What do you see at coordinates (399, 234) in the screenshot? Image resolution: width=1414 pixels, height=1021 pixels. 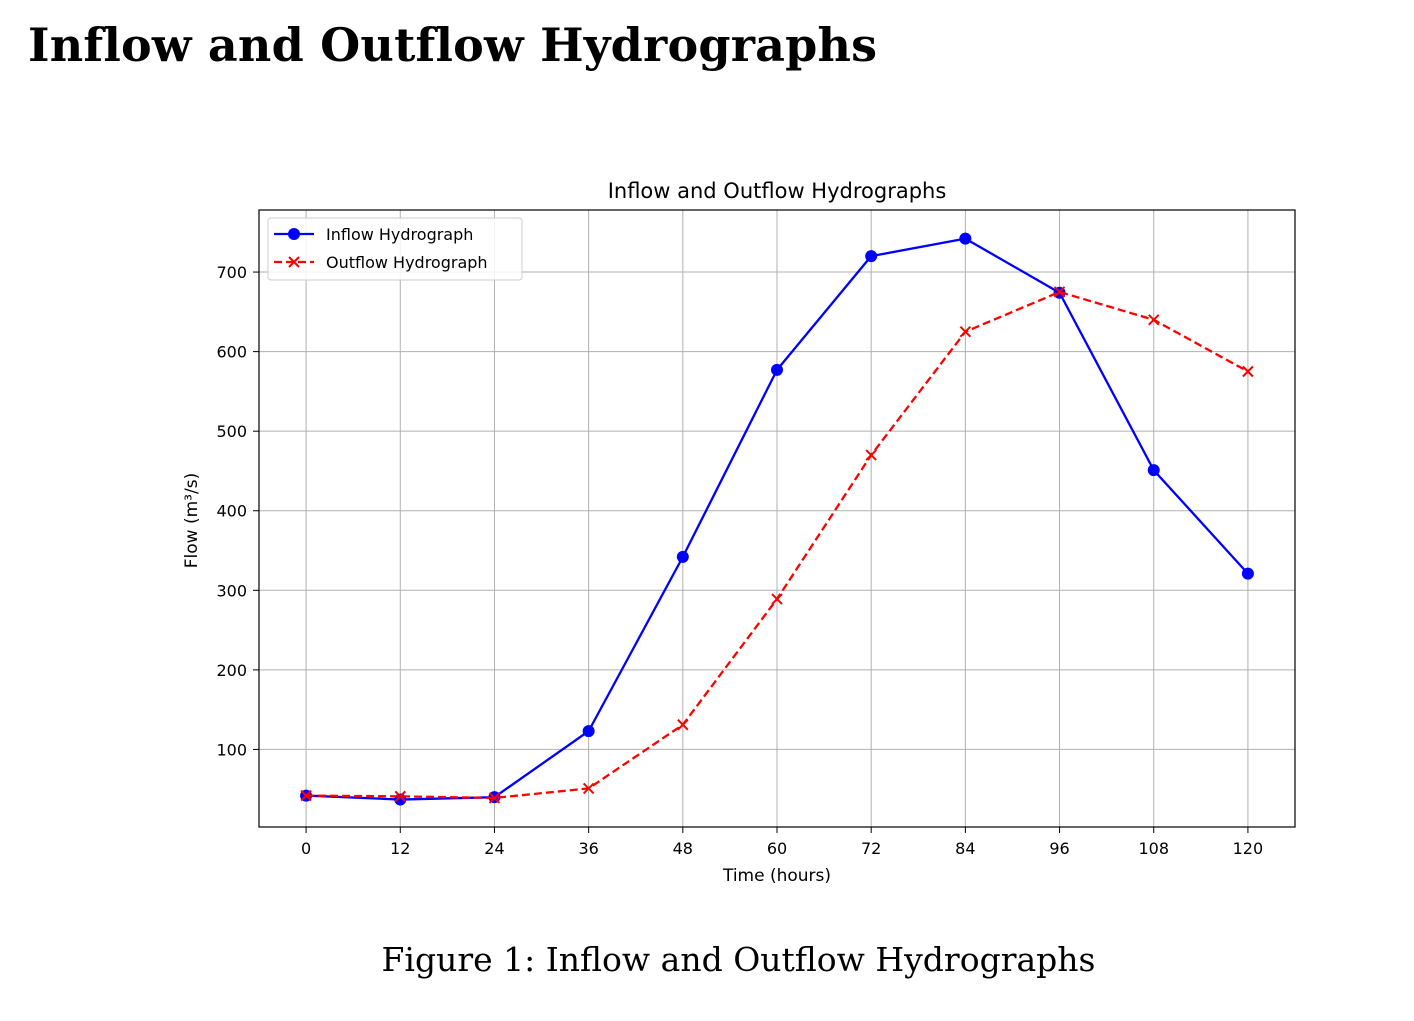 I see `legend-inflow-hydrograph-label: Inflow Hydrograph` at bounding box center [399, 234].